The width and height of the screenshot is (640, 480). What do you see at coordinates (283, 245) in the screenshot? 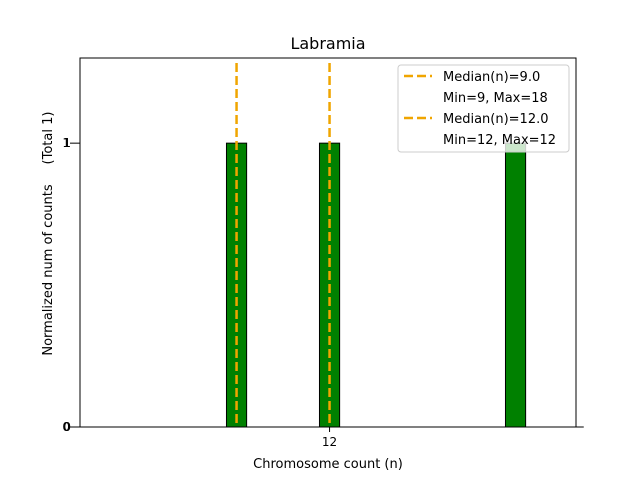
I see `median-lines` at bounding box center [283, 245].